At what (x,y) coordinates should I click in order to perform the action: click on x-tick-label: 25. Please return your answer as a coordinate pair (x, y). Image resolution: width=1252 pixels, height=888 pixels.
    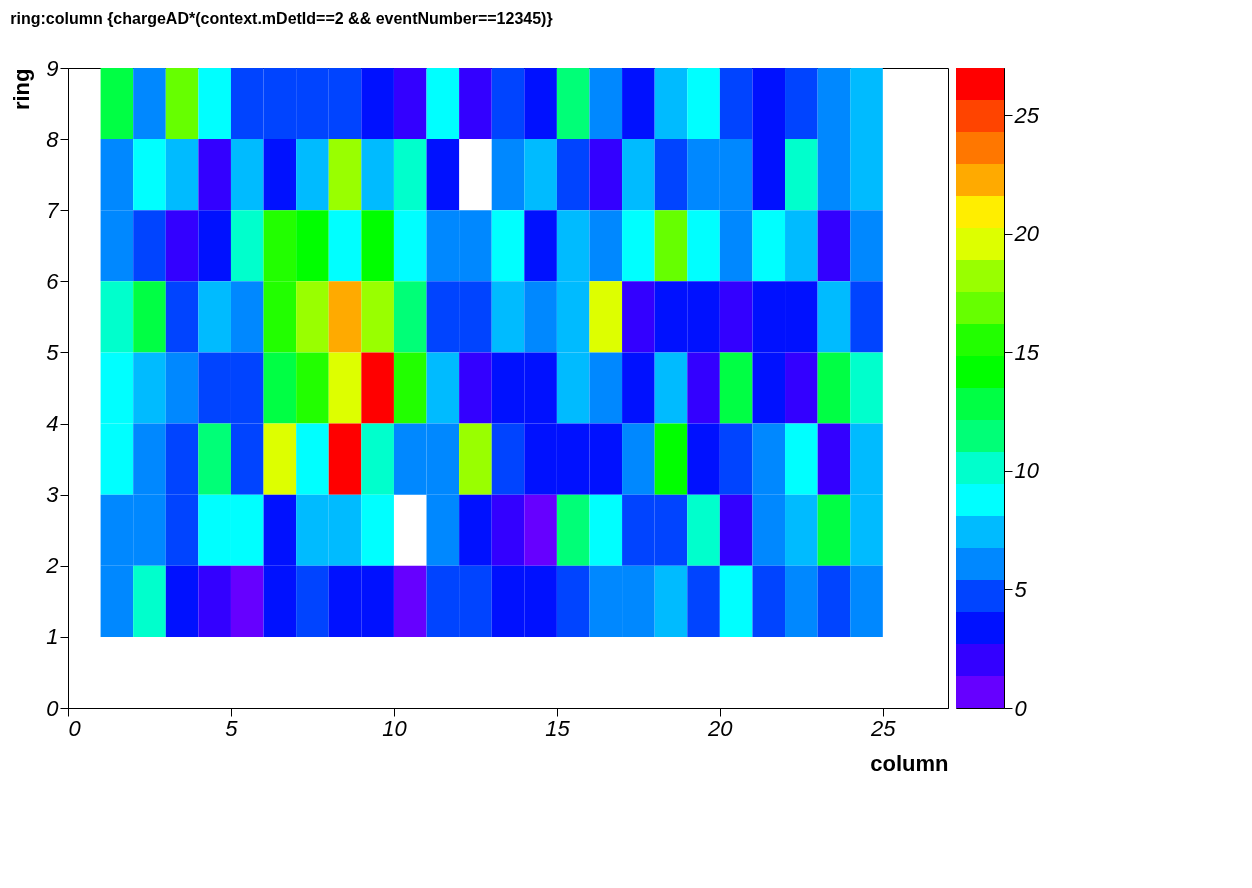
    Looking at the image, I should click on (883, 728).